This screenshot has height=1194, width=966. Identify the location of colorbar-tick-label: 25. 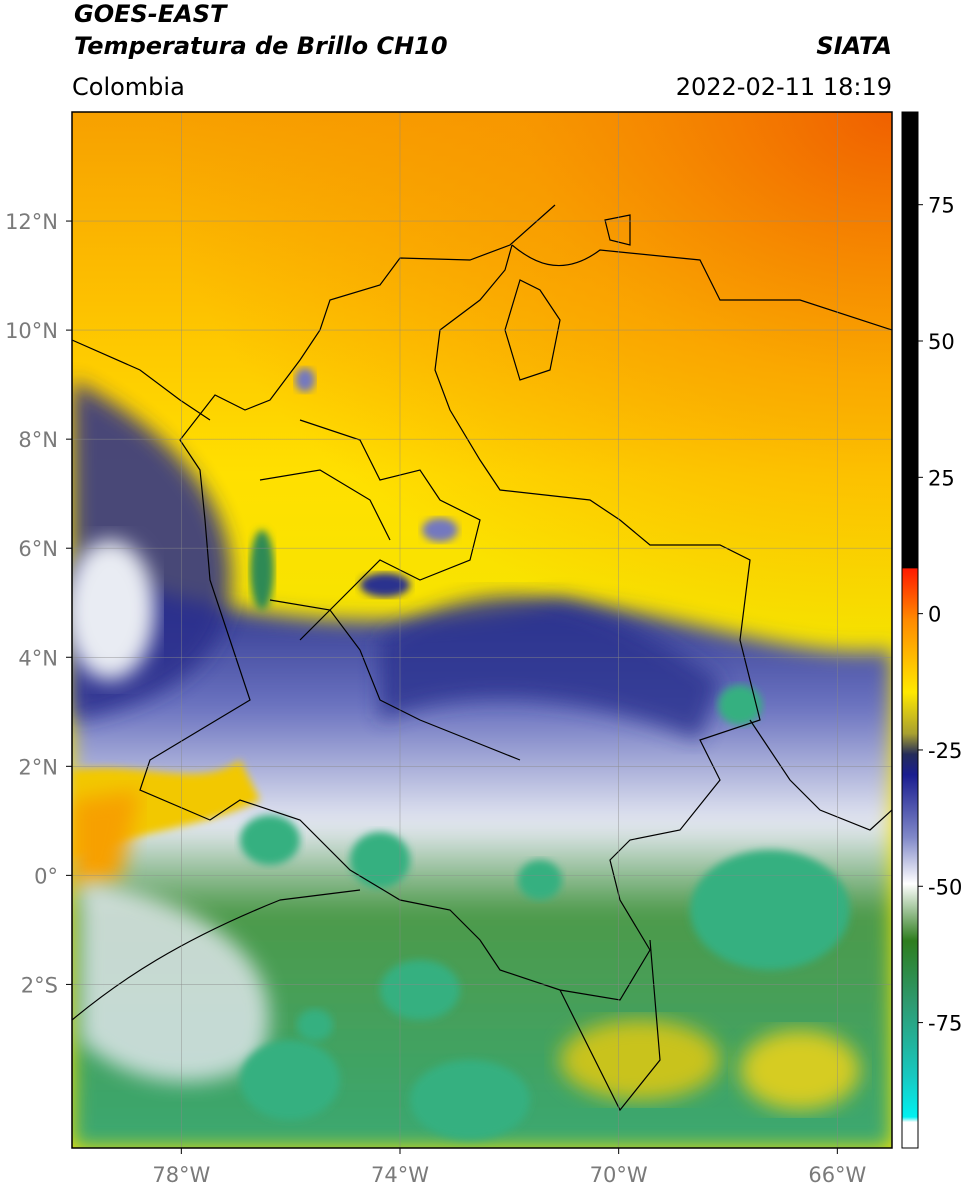
(941, 478).